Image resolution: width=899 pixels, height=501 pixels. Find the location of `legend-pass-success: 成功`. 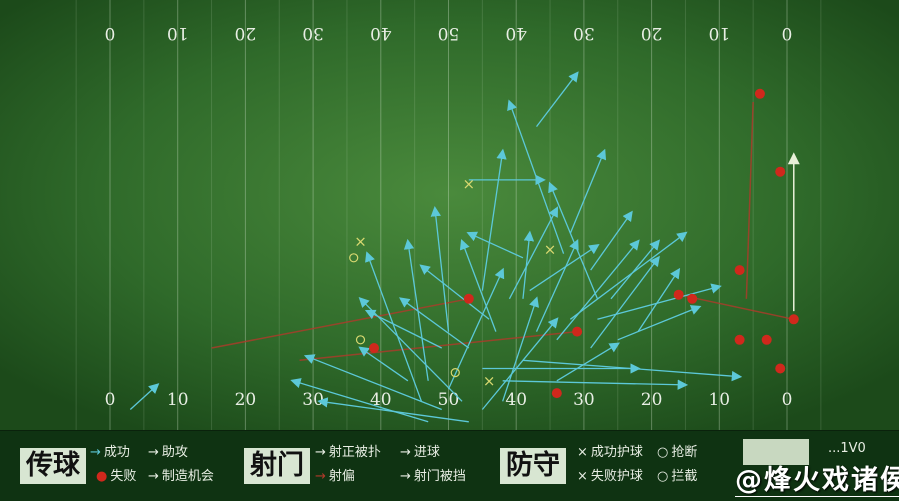

legend-pass-success: 成功 is located at coordinates (116, 452).